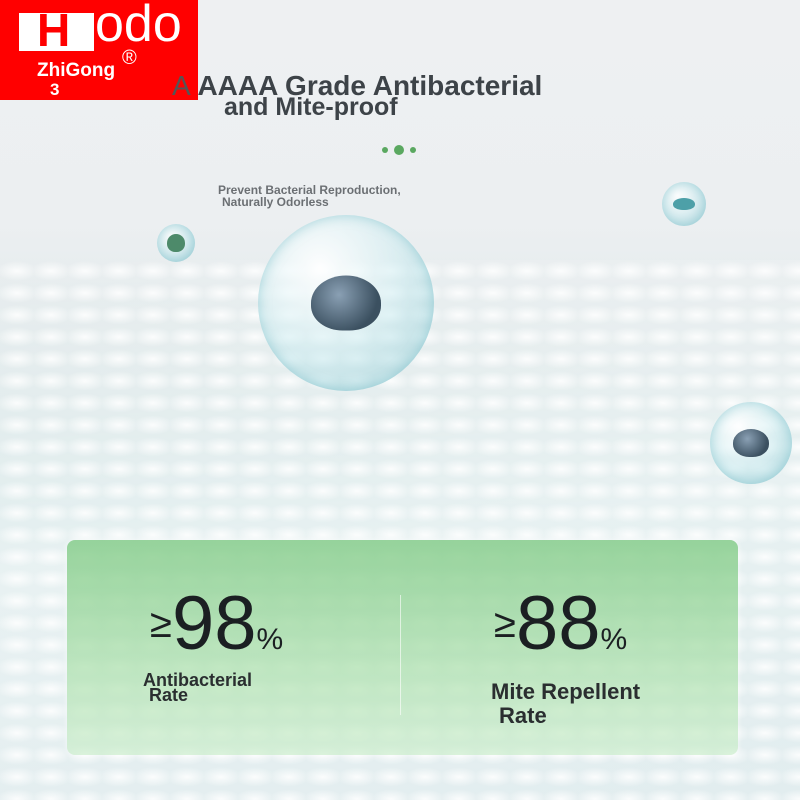 The image size is (800, 800). I want to click on stat-value: 88, so click(558, 623).